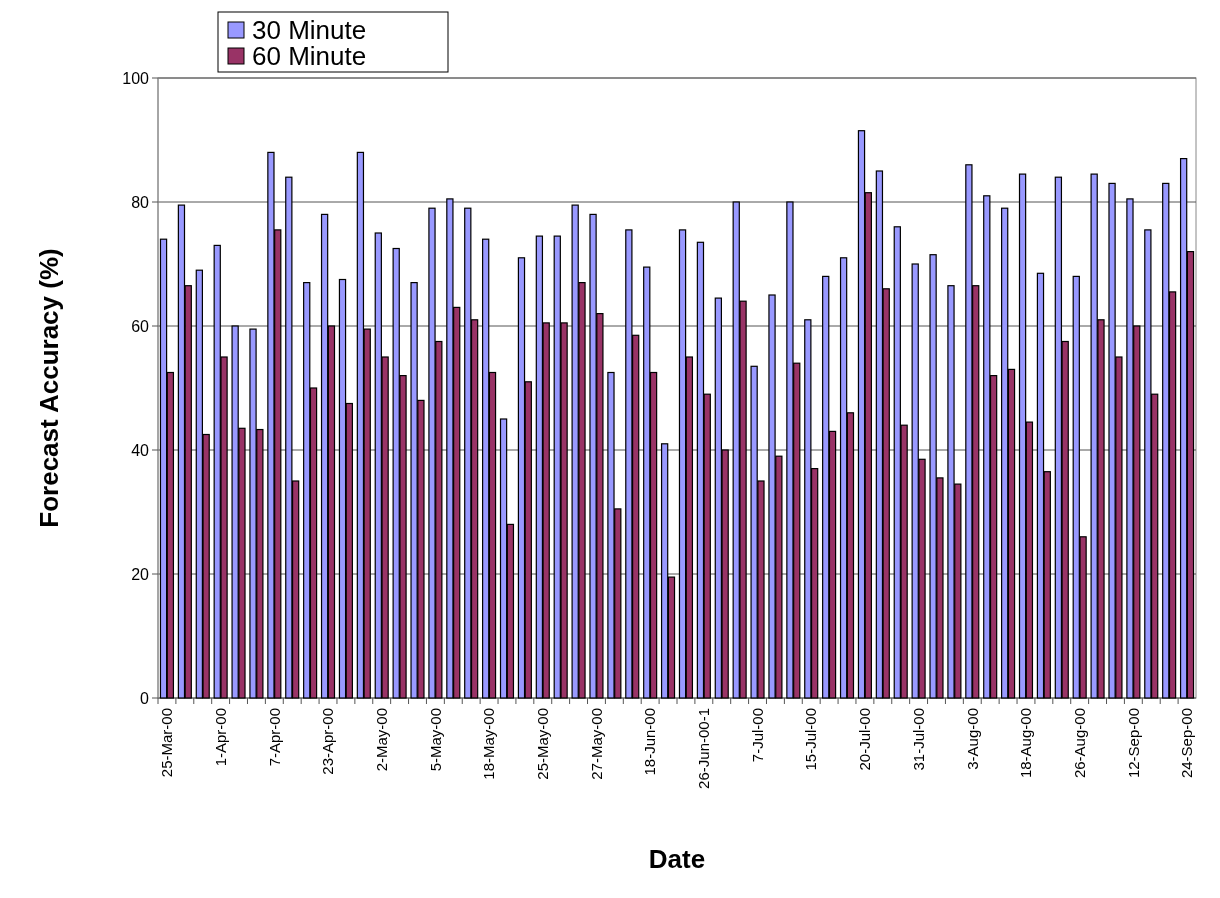 The height and width of the screenshot is (898, 1220). Describe the element at coordinates (328, 741) in the screenshot. I see `x-tick-label: 23-Apr-00` at that location.